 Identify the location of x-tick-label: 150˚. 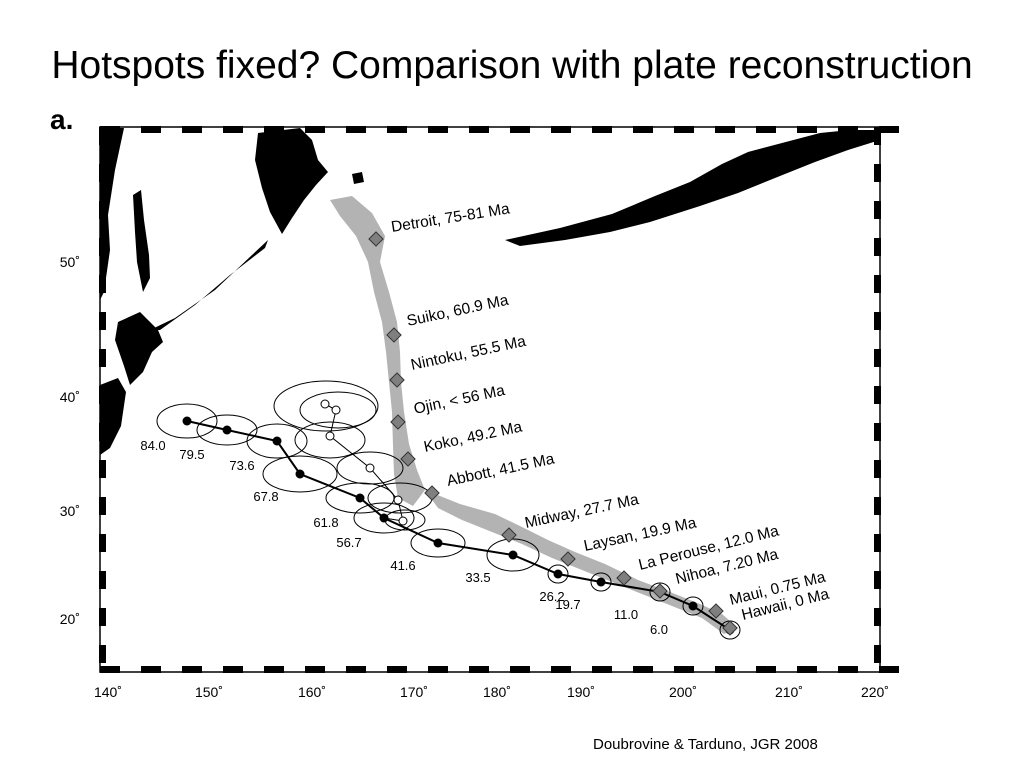
(209, 692).